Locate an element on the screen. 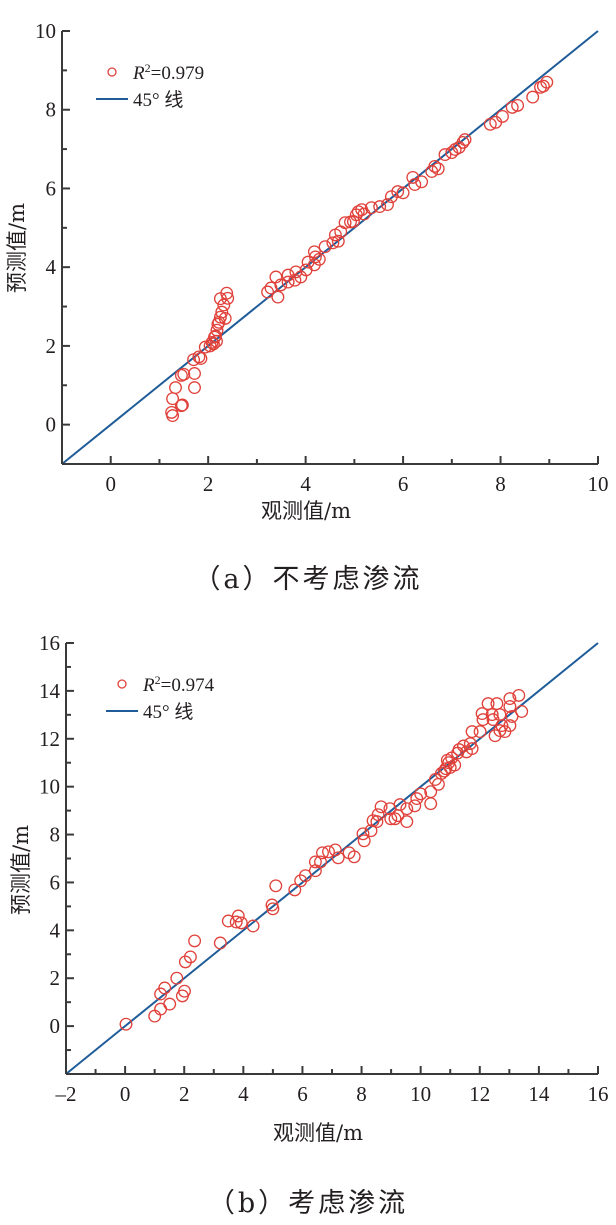  x-tick-label: 16 is located at coordinates (598, 1094).